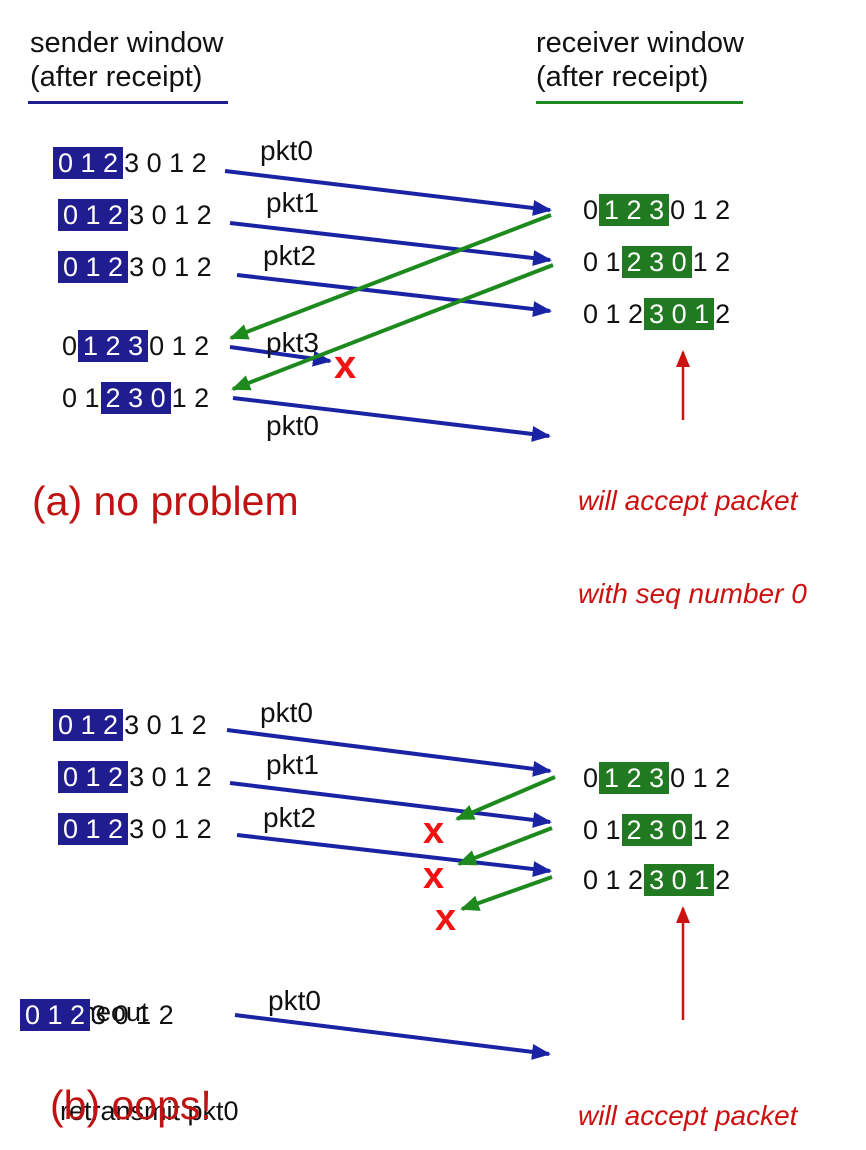 The image size is (866, 1150). Describe the element at coordinates (88, 725) in the screenshot. I see `b-sender-row-0-window: 0 1 2` at that location.